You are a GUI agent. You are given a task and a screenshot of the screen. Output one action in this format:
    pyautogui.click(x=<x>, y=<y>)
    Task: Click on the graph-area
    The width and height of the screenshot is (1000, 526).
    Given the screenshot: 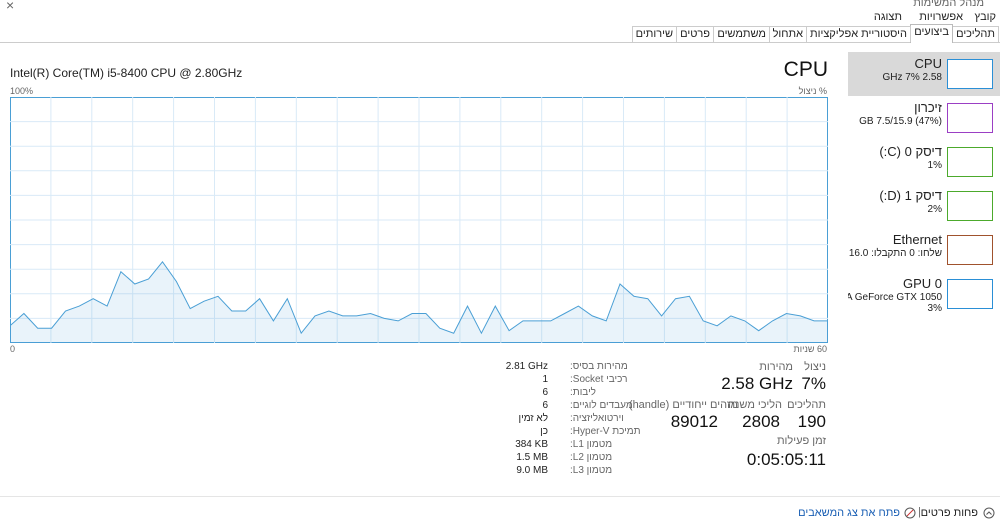 What is the action you would take?
    pyautogui.click(x=419, y=302)
    